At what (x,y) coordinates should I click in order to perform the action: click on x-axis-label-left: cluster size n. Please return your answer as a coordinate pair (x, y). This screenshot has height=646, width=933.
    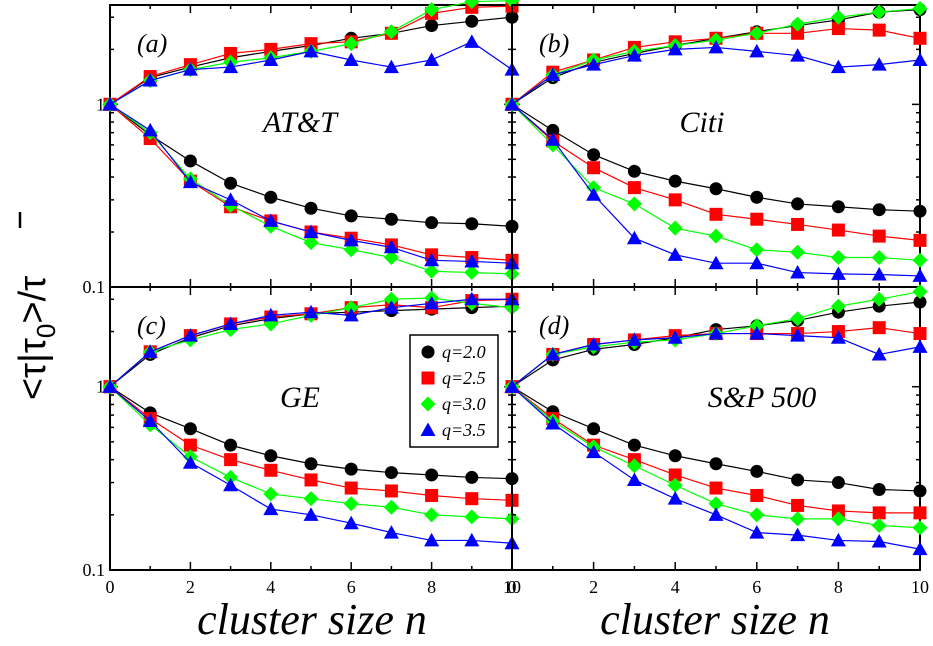
    Looking at the image, I should click on (312, 619).